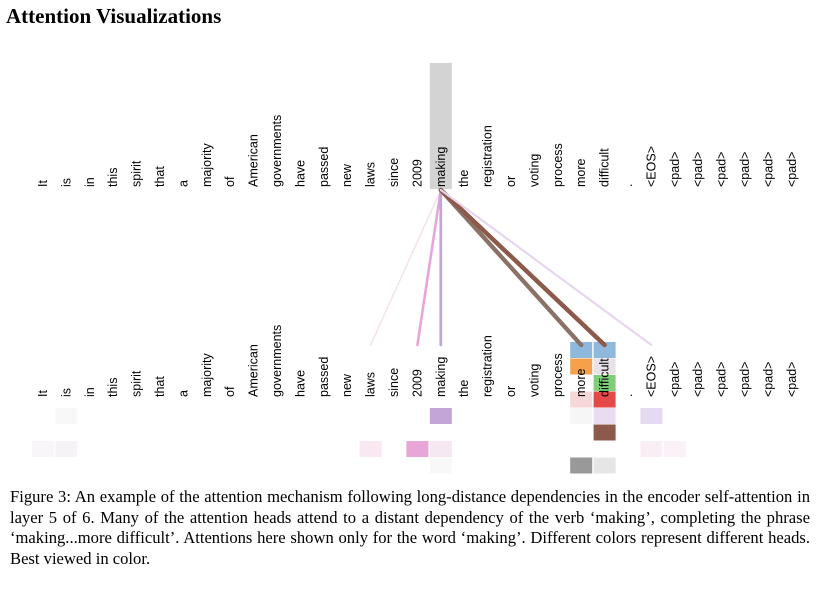 Image resolution: width=828 pixels, height=594 pixels. What do you see at coordinates (113, 387) in the screenshot?
I see `bottom-token: this` at bounding box center [113, 387].